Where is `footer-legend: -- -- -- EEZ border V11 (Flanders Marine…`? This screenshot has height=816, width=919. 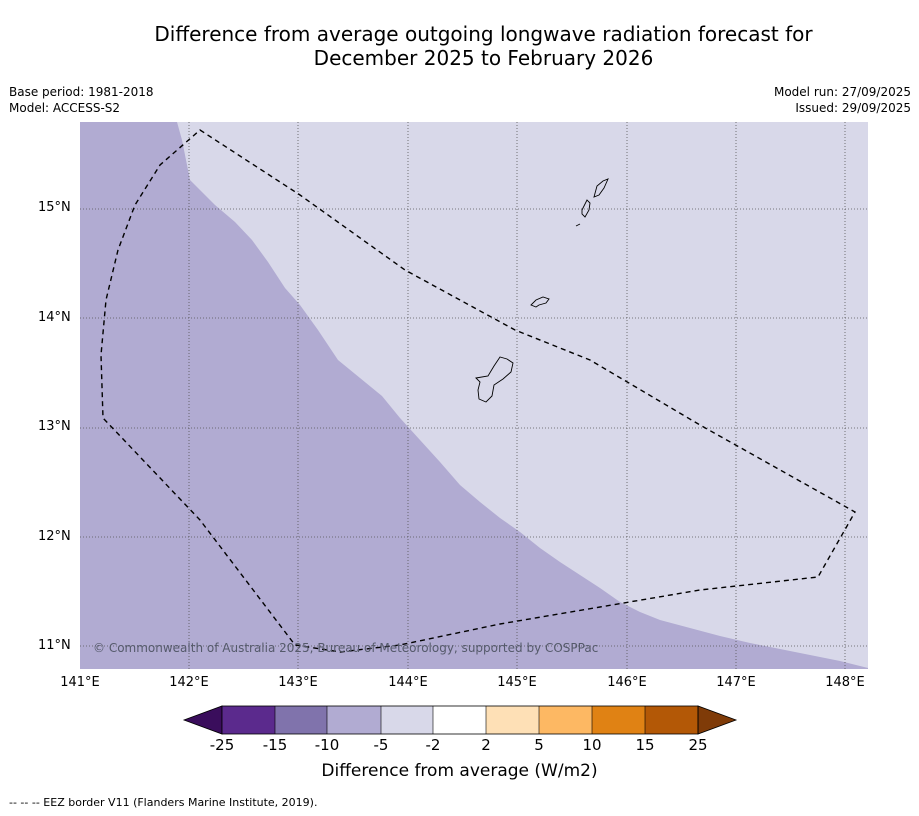 footer-legend: -- -- -- EEZ border V11 (Flanders Marine… is located at coordinates (163, 802).